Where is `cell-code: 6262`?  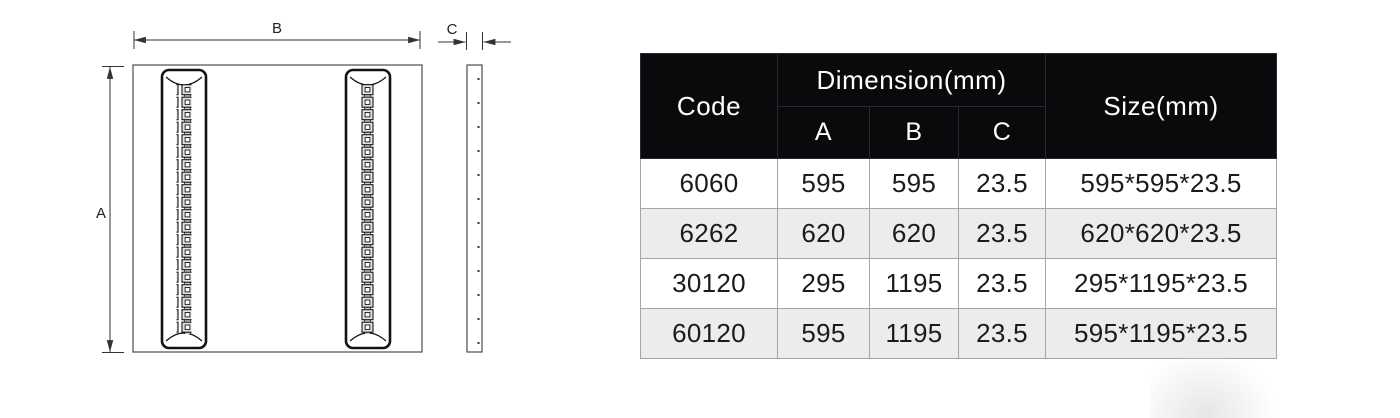
cell-code: 6262 is located at coordinates (709, 233).